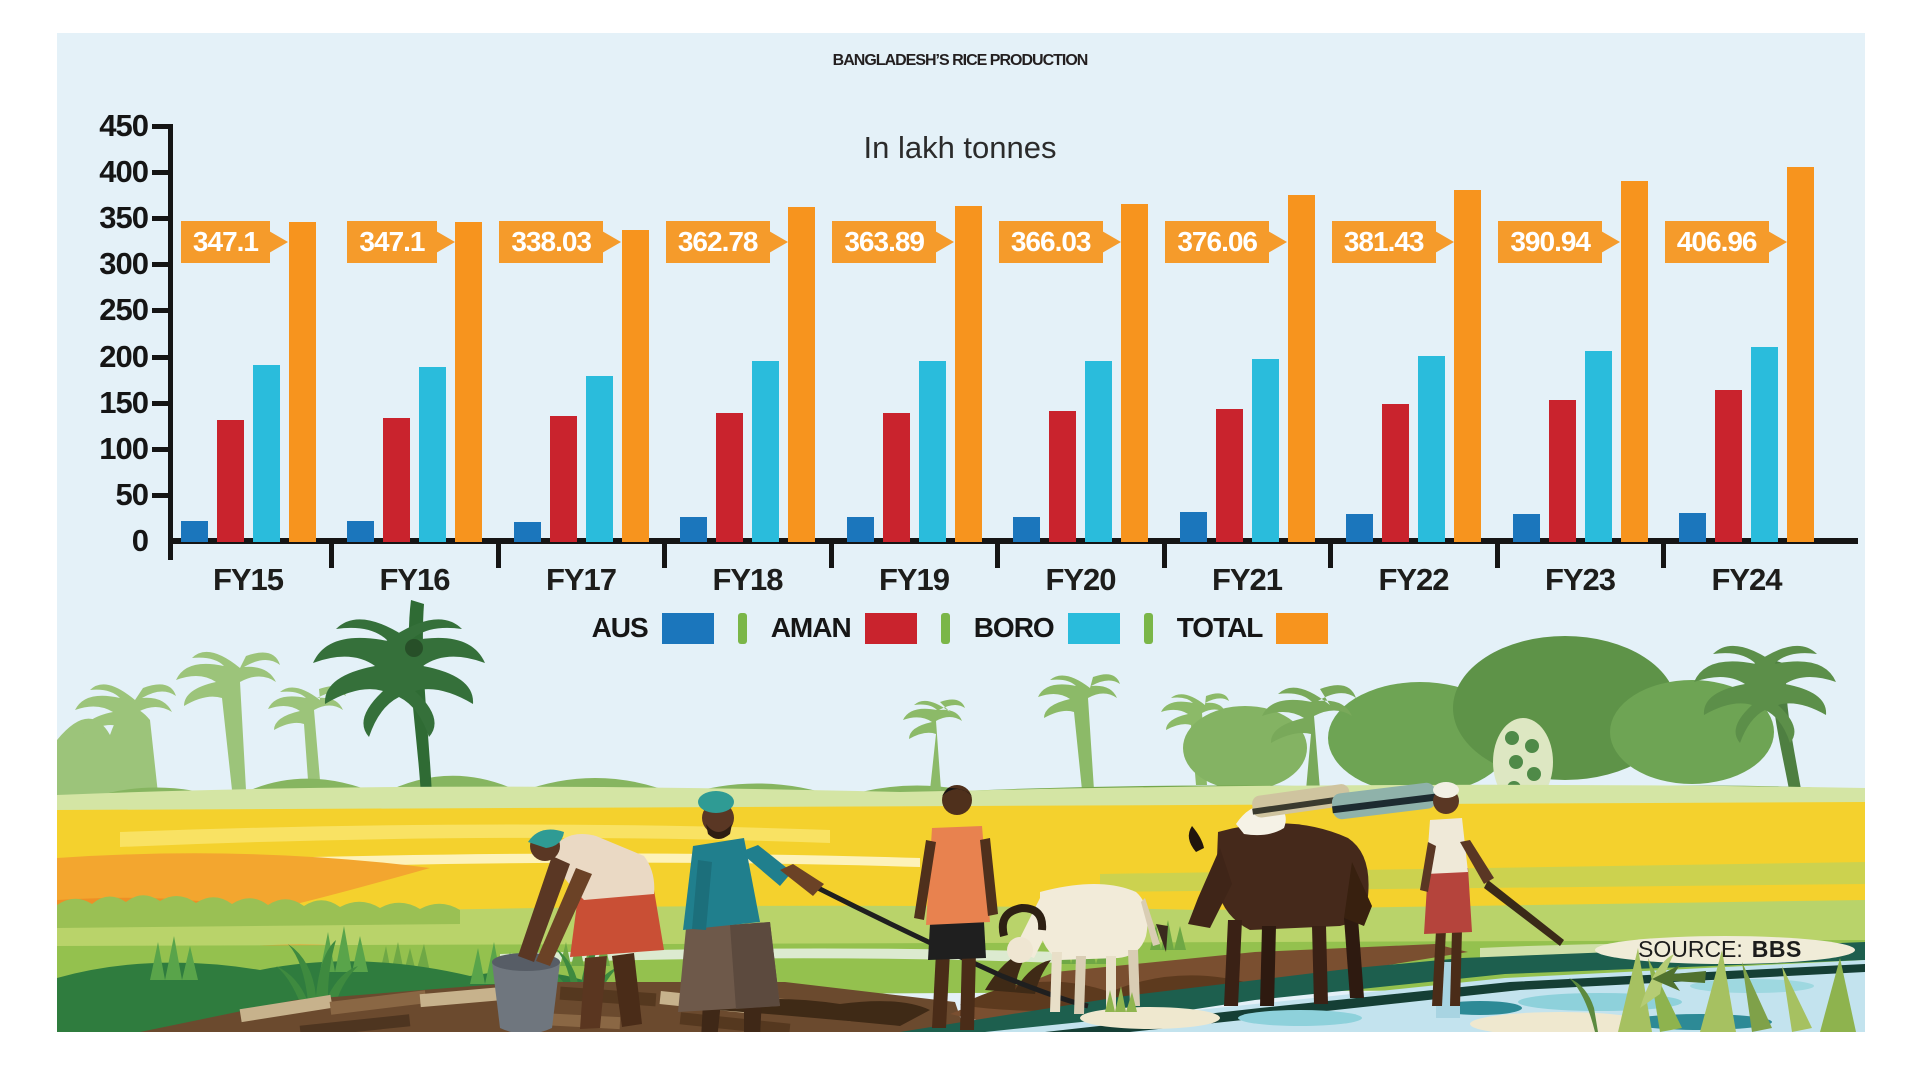  Describe the element at coordinates (1301, 368) in the screenshot. I see `bar-total-fy21` at that location.